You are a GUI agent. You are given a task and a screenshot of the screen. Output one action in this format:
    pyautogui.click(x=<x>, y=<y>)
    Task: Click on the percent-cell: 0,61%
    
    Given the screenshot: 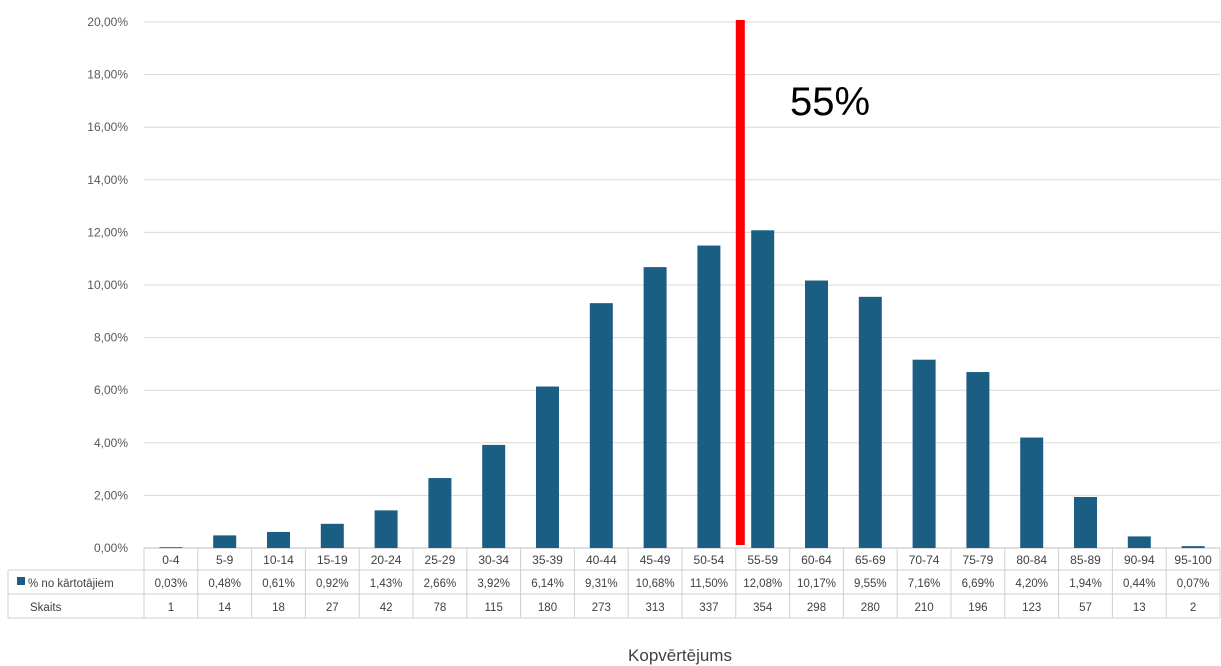 What is the action you would take?
    pyautogui.click(x=278, y=584)
    